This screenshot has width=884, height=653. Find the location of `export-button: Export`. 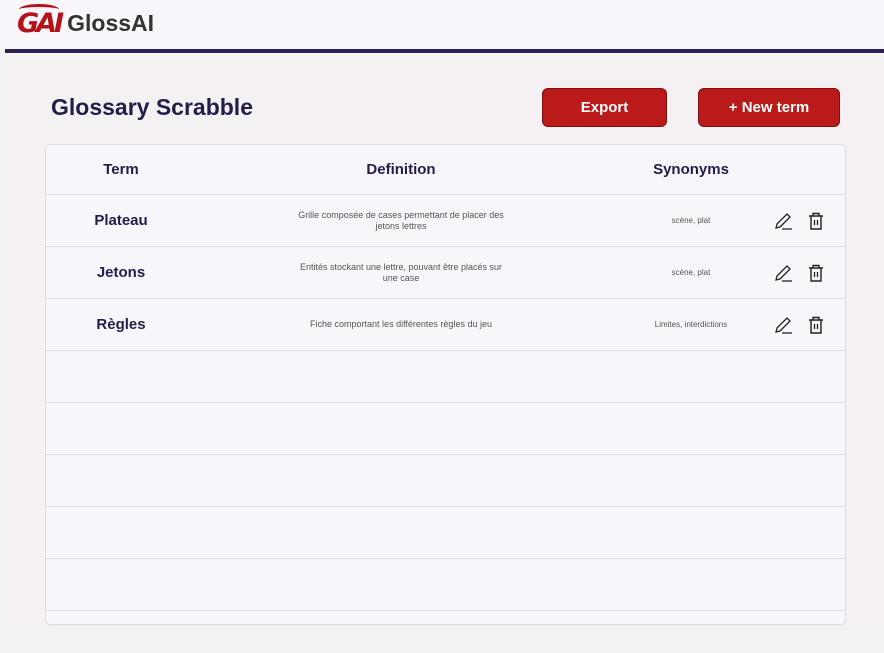

export-button: Export is located at coordinates (604, 107).